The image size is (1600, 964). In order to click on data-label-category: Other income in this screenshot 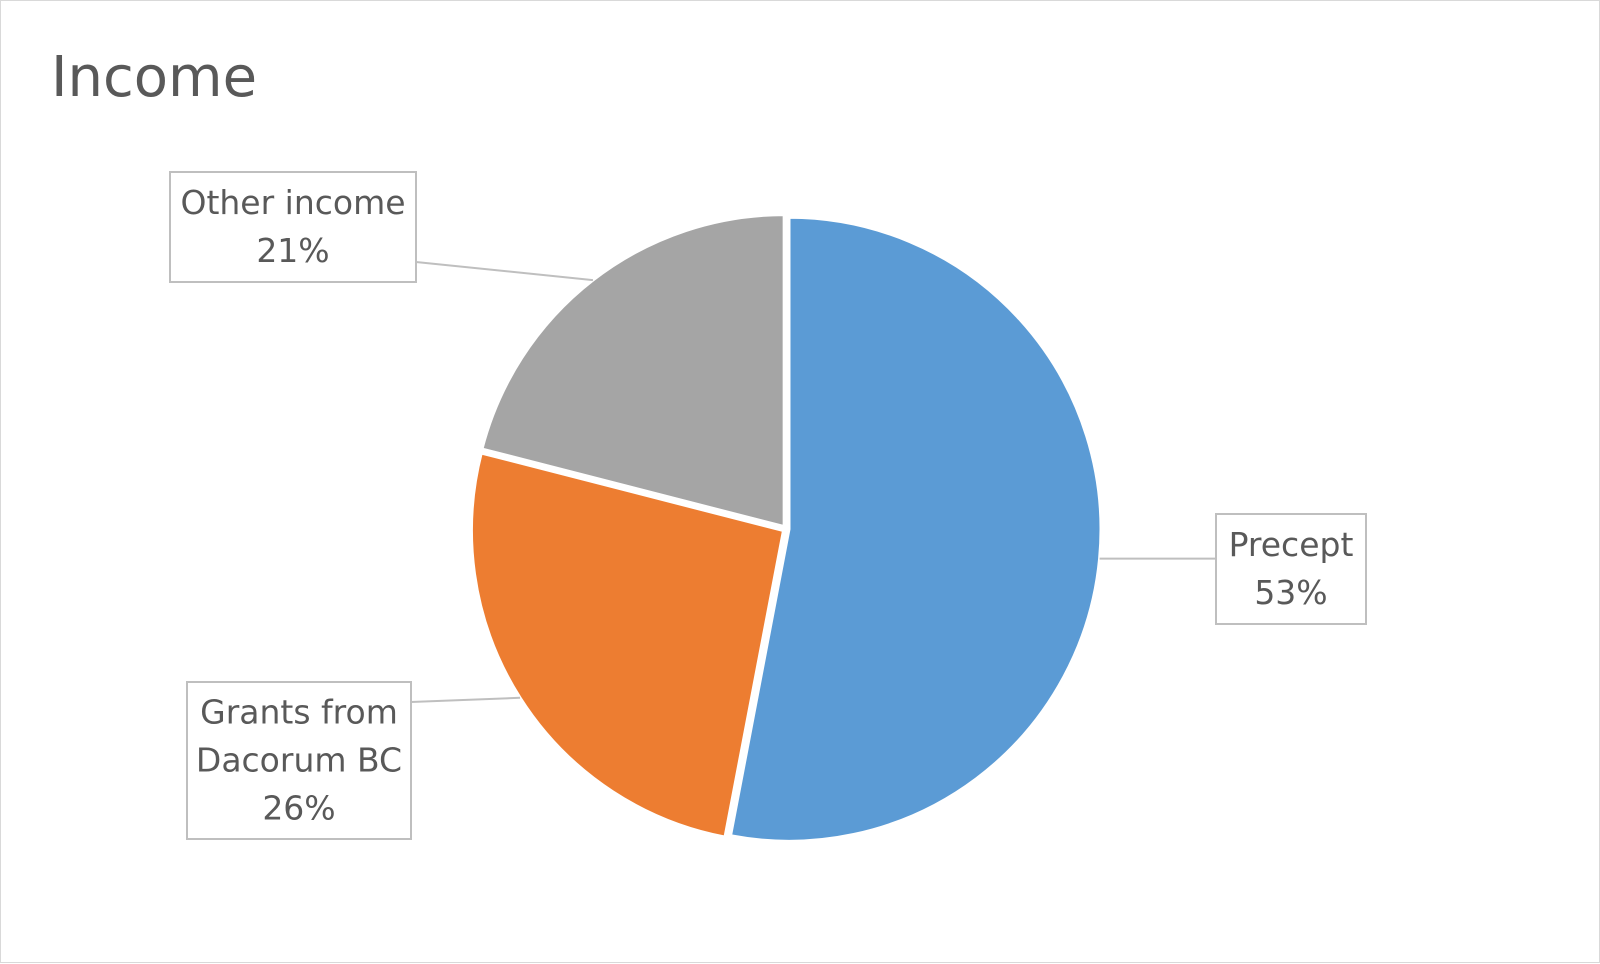, I will do `click(292, 202)`.